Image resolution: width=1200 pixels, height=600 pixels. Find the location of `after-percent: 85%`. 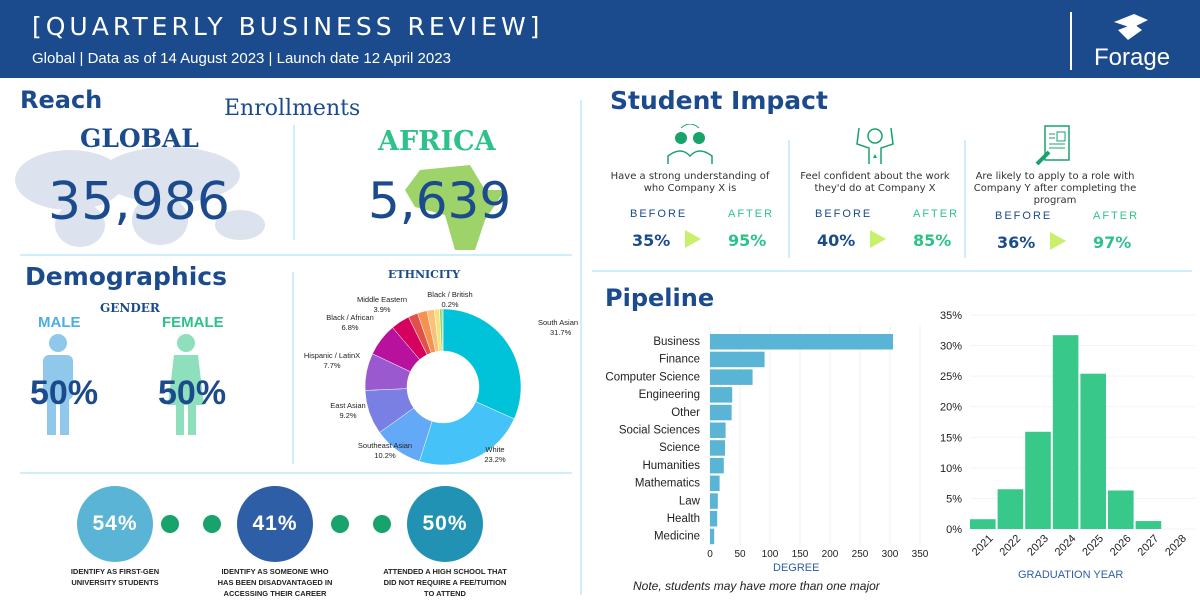

after-percent: 85% is located at coordinates (932, 240).